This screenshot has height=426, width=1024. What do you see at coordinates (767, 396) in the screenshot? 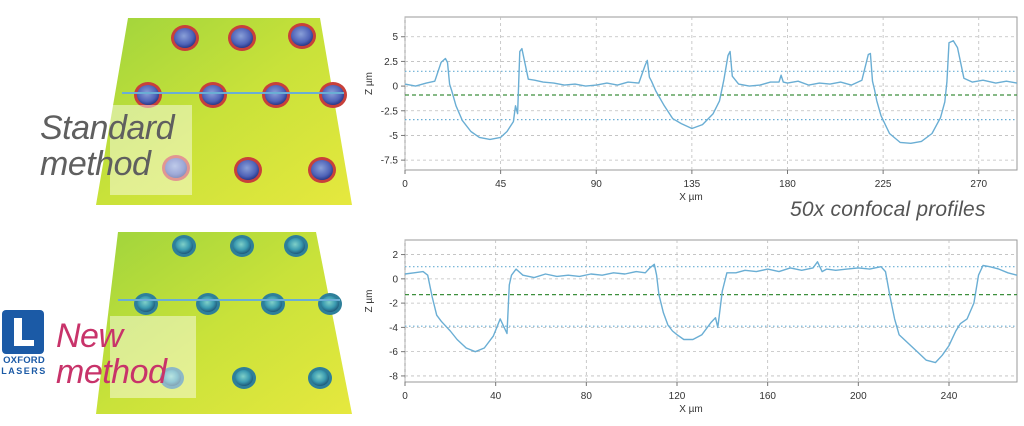
I see `x-tick-label: 160` at bounding box center [767, 396].